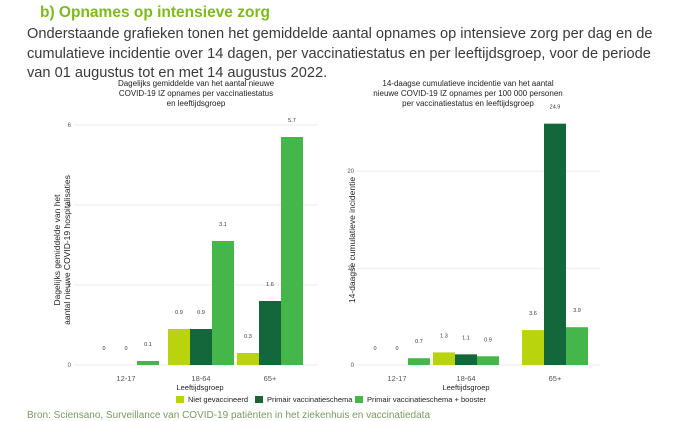 This screenshot has width=680, height=421. What do you see at coordinates (148, 345) in the screenshot?
I see `bar-value-label: 0.1` at bounding box center [148, 345].